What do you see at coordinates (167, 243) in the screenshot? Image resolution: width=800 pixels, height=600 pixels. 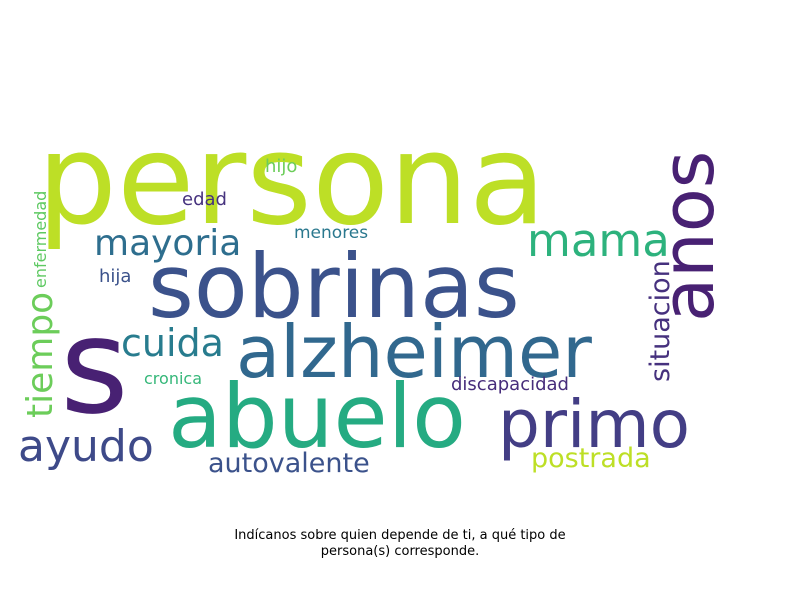 I see `word-mayoria: mayoria` at bounding box center [167, 243].